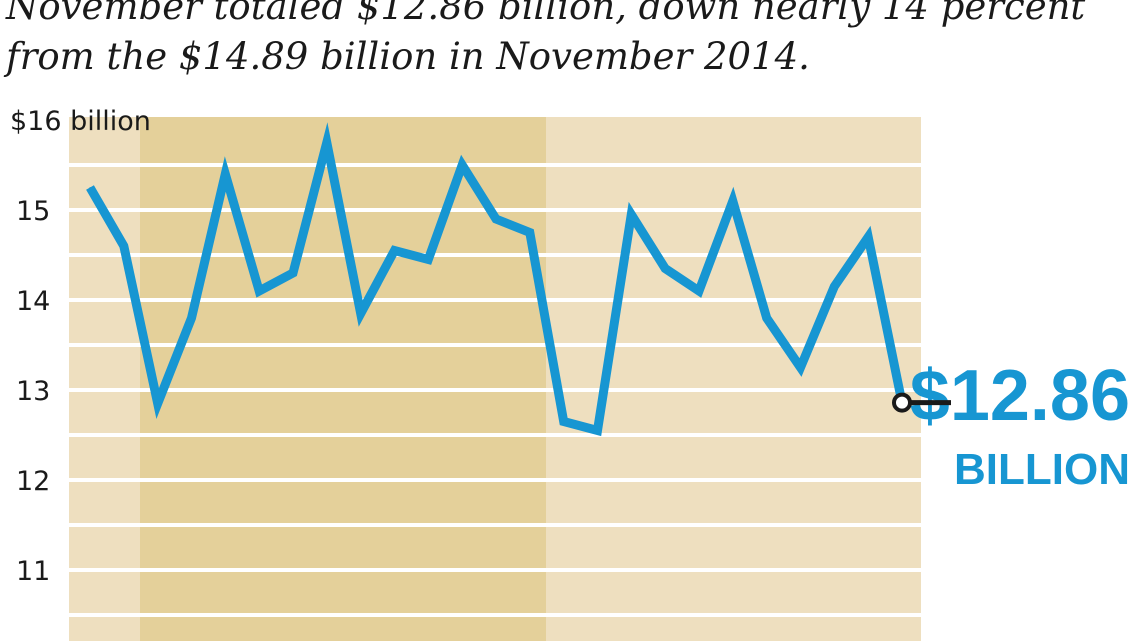 The image size is (1140, 641). What do you see at coordinates (33, 211) in the screenshot?
I see `y-tick-label: 15` at bounding box center [33, 211].